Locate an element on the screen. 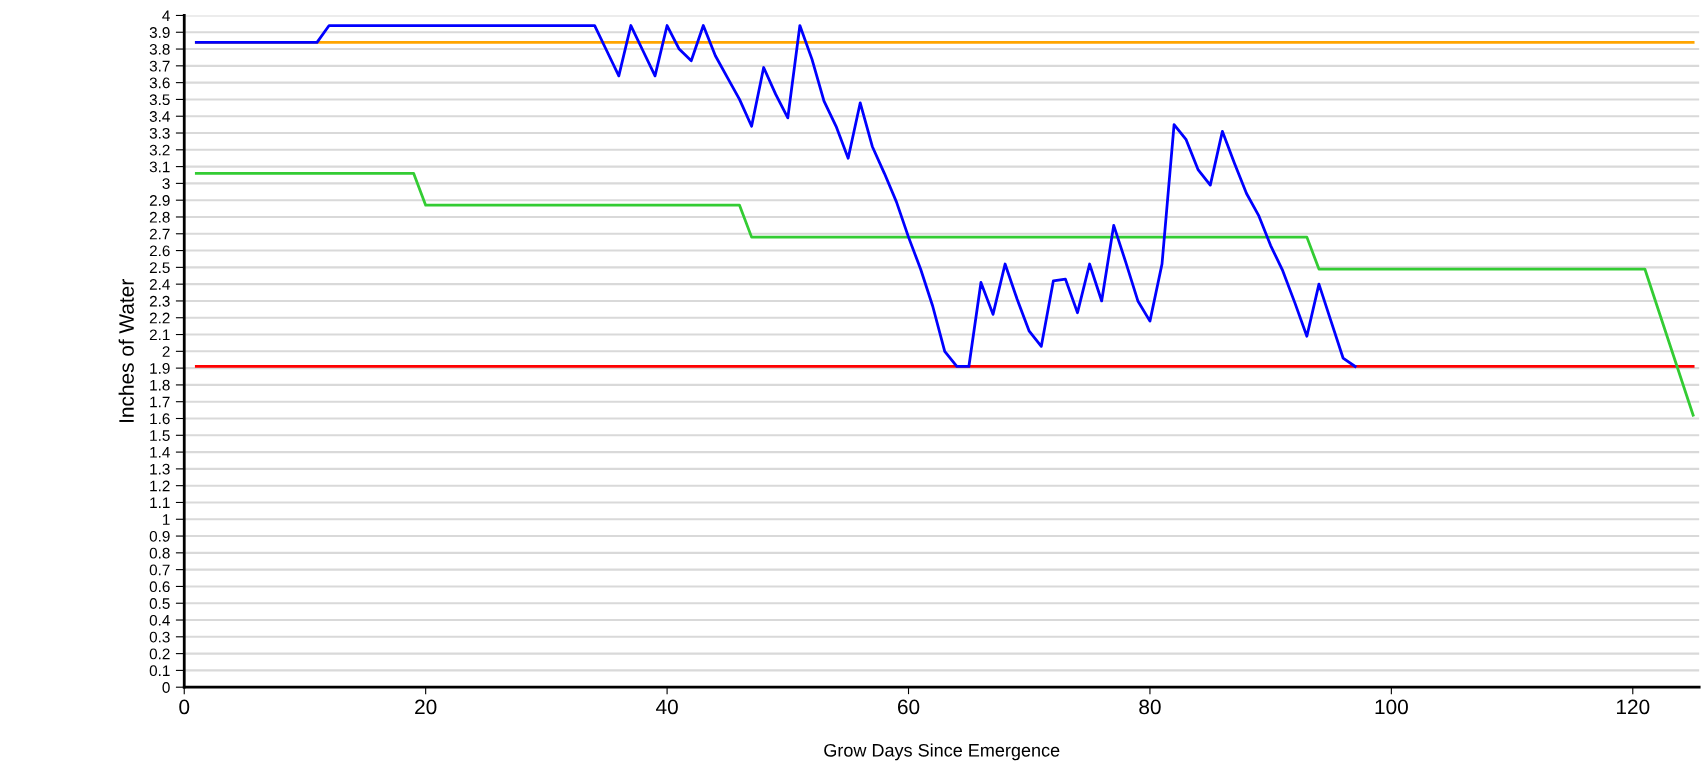 Image resolution: width=1706 pixels, height=773 pixels. y-tick-label: 0.3 is located at coordinates (159, 637).